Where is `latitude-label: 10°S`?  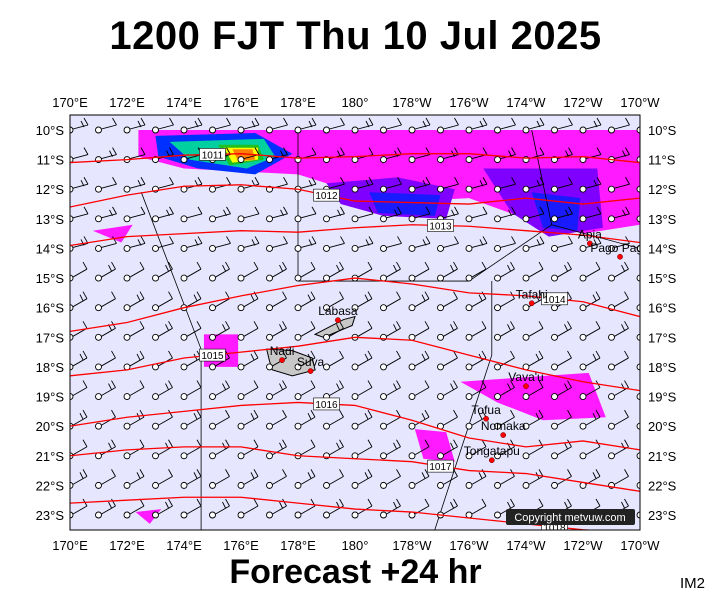 latitude-label: 10°S is located at coordinates (50, 130).